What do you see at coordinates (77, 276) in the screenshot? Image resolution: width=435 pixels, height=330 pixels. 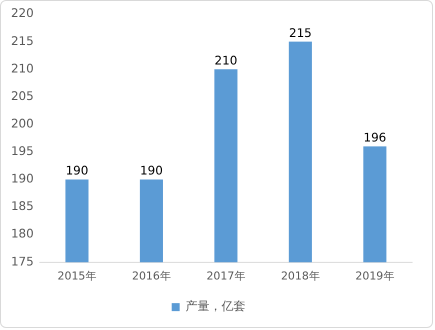 I see `x-tick-label: 2015年` at bounding box center [77, 276].